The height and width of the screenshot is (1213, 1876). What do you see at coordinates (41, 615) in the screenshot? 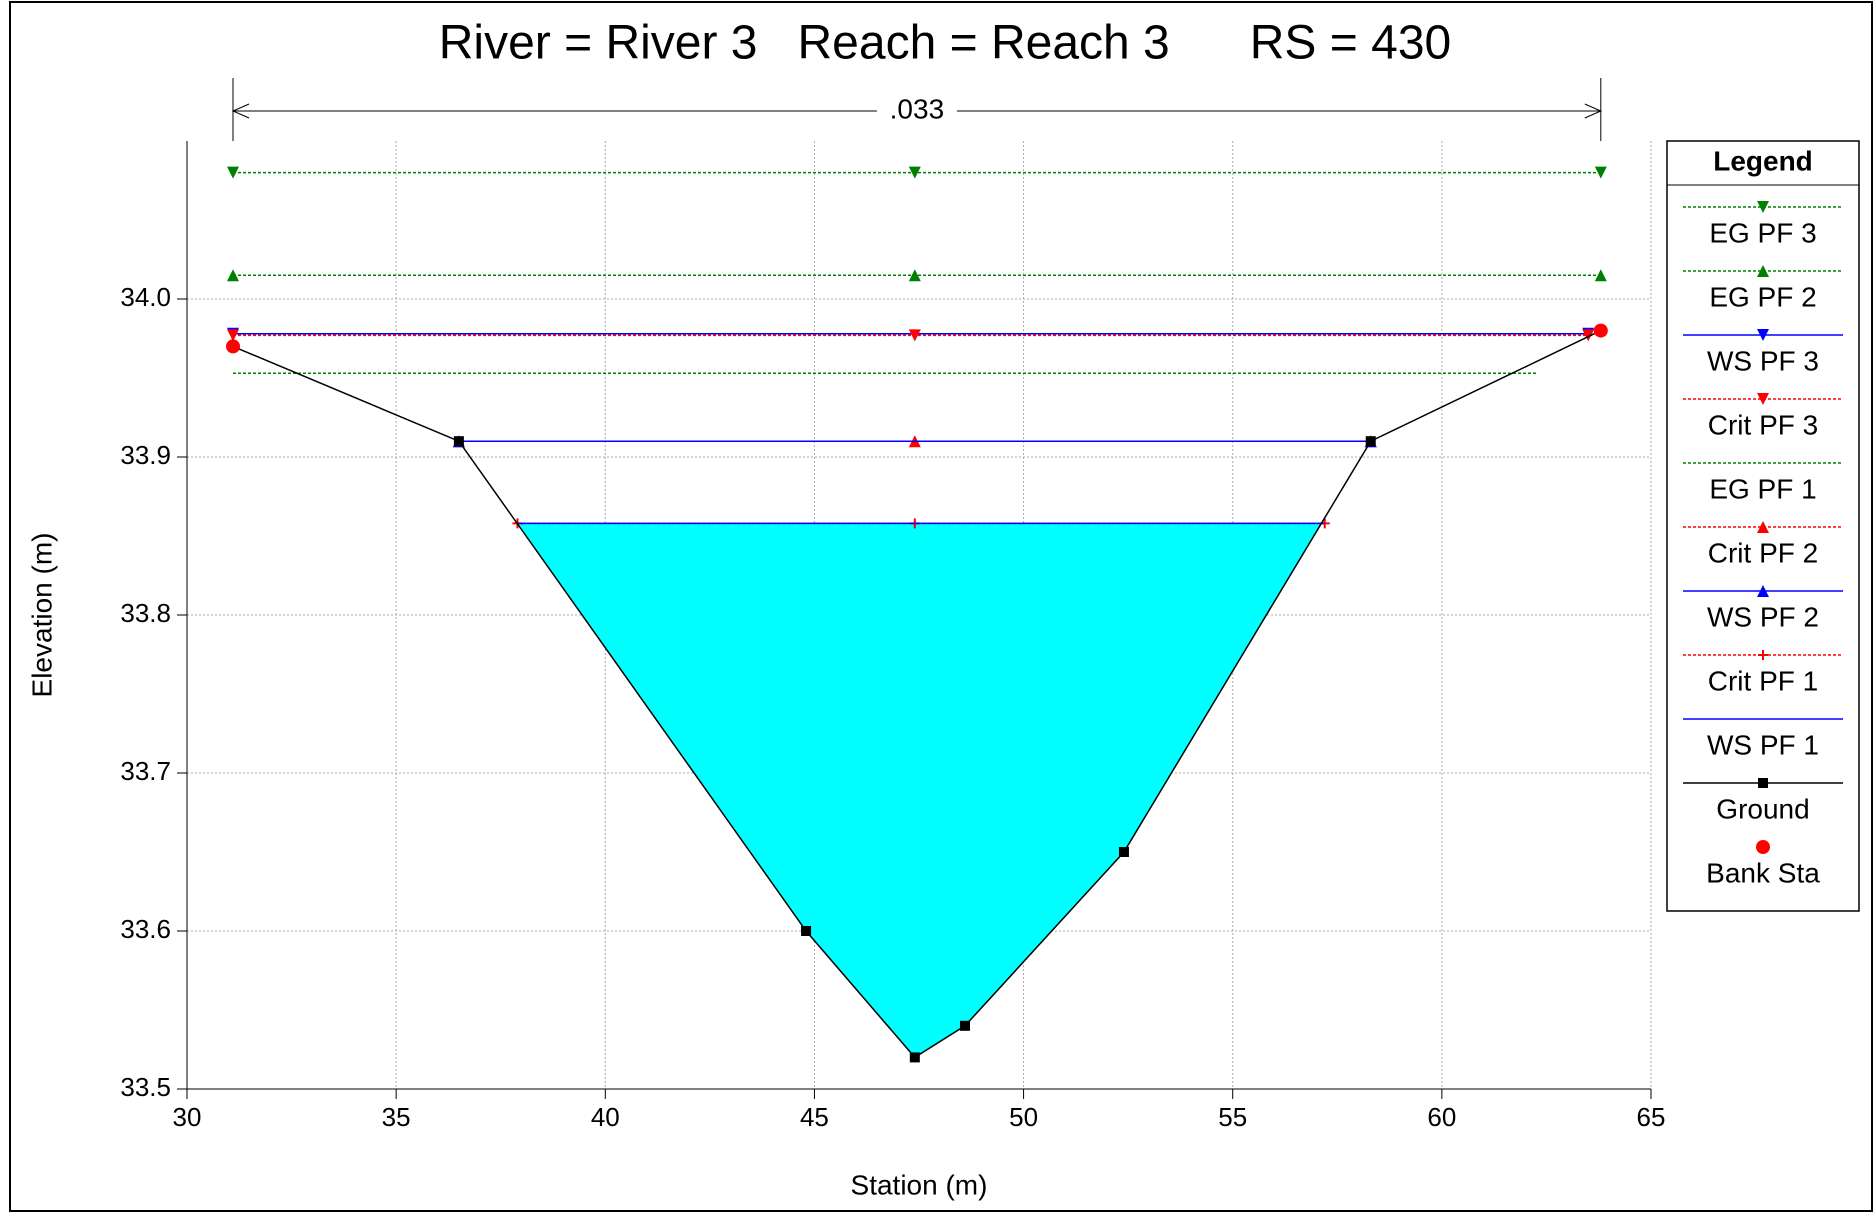
I see `y-axis-label: Elevation (m)` at bounding box center [41, 615].